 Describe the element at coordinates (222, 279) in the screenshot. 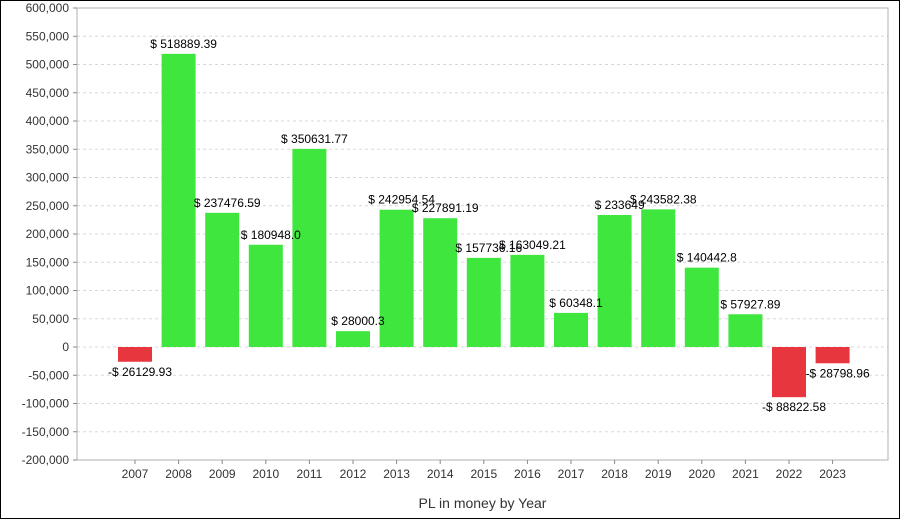

I see `bar-2009` at that location.